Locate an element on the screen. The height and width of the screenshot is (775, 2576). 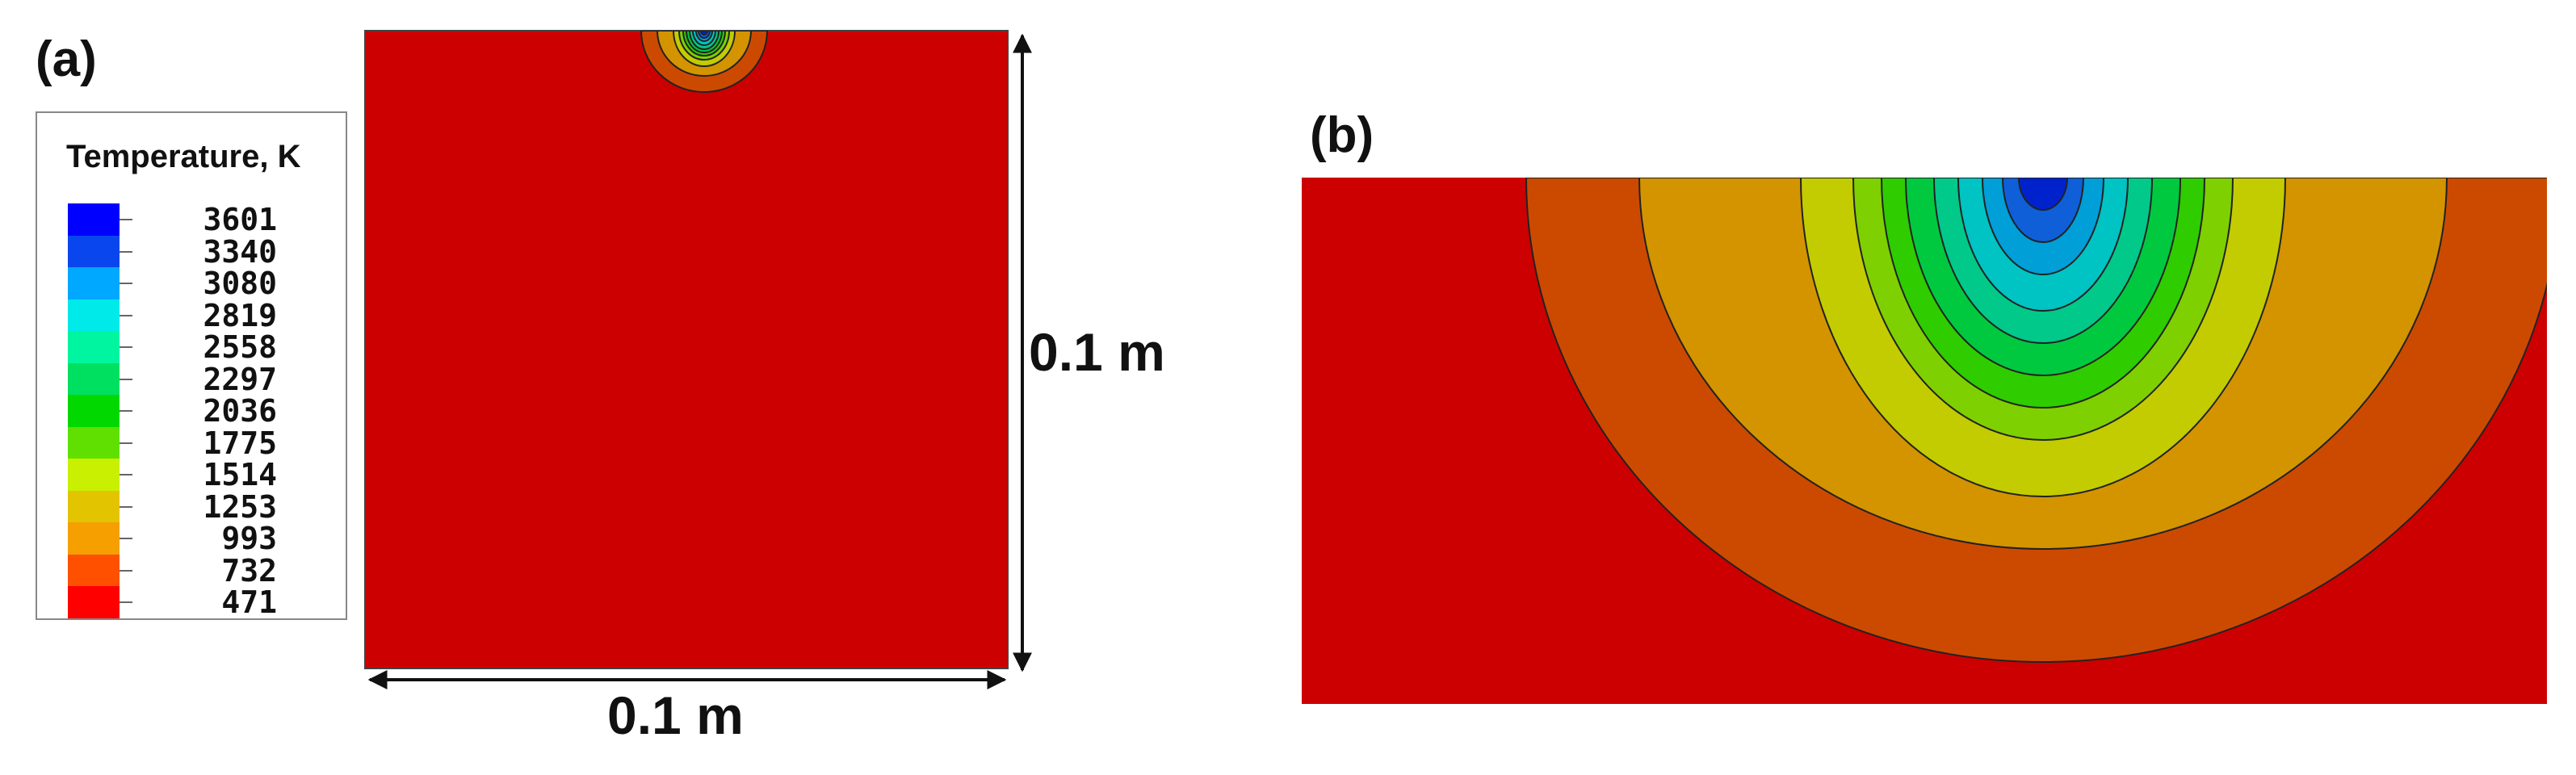
legend-value: 1514 is located at coordinates (240, 474).